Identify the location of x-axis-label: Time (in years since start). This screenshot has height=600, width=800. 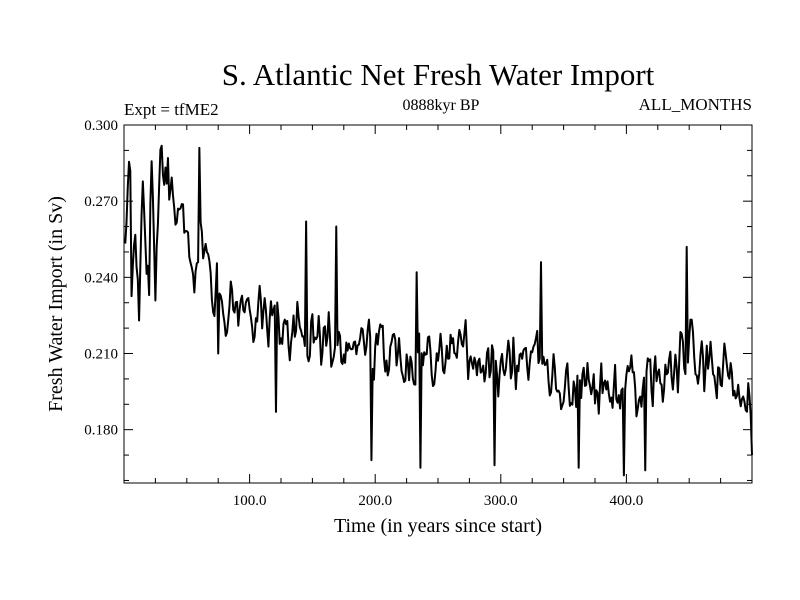
(438, 526).